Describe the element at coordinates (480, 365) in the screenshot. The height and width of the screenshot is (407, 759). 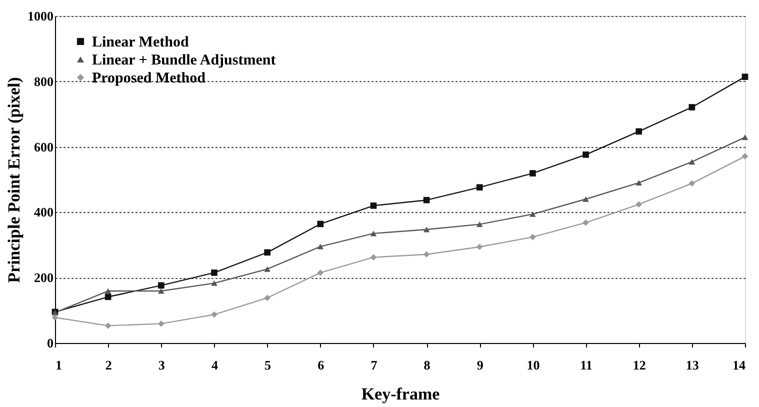
I see `x-tick-label: 9` at that location.